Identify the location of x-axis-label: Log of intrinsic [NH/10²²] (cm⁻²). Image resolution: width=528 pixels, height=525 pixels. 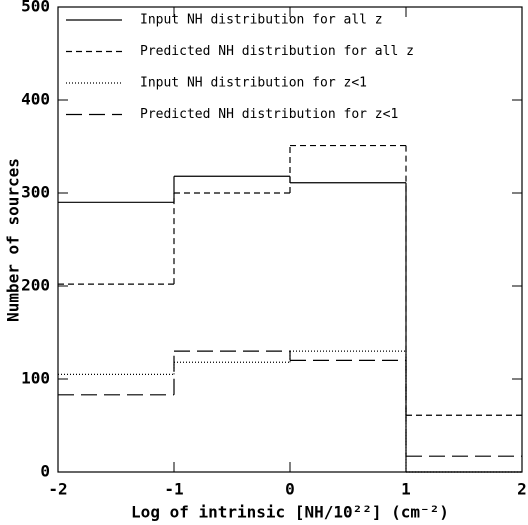
(290, 512).